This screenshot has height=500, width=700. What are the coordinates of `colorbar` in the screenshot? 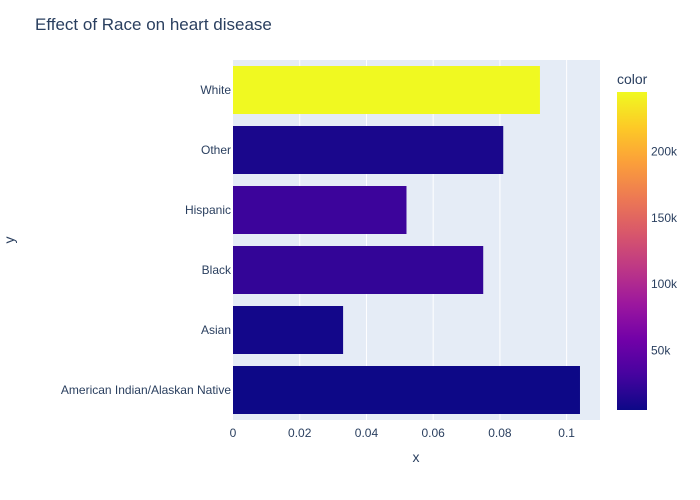 It's located at (632, 251).